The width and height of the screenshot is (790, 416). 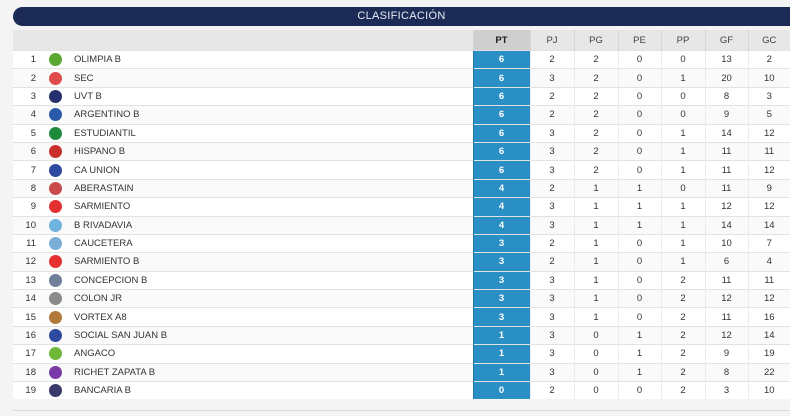 I want to click on table-row: 8 ABERASTAIN 4 2 1 1 0 11 9, so click(x=401, y=188).